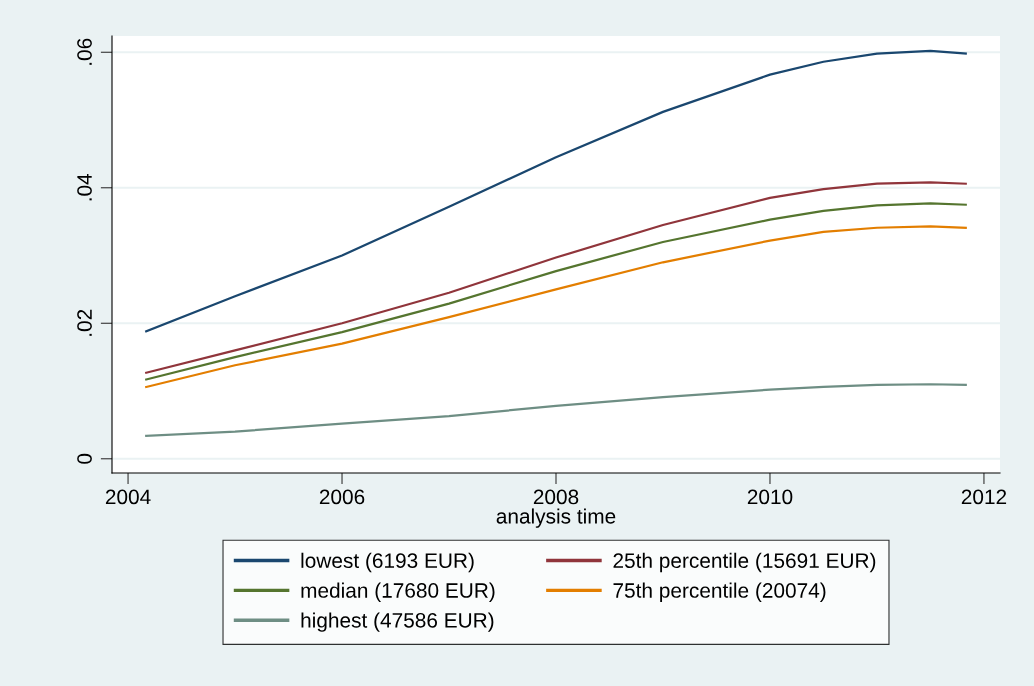  I want to click on legend-label: highest (47586 EUR), so click(397, 622).